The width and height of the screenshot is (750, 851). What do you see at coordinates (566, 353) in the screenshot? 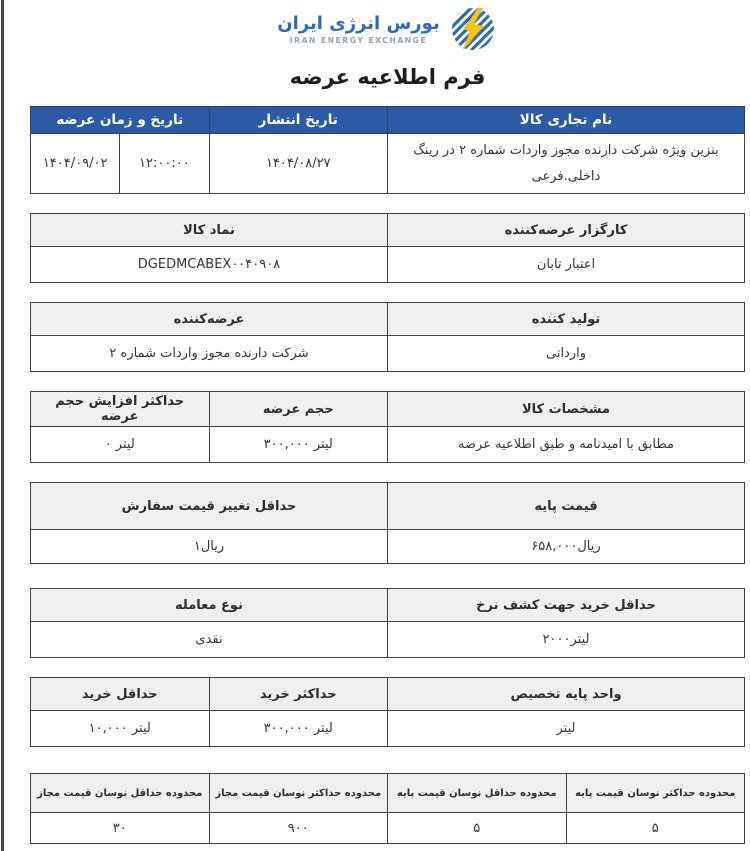
I see `value-producer: وارداتی` at bounding box center [566, 353].